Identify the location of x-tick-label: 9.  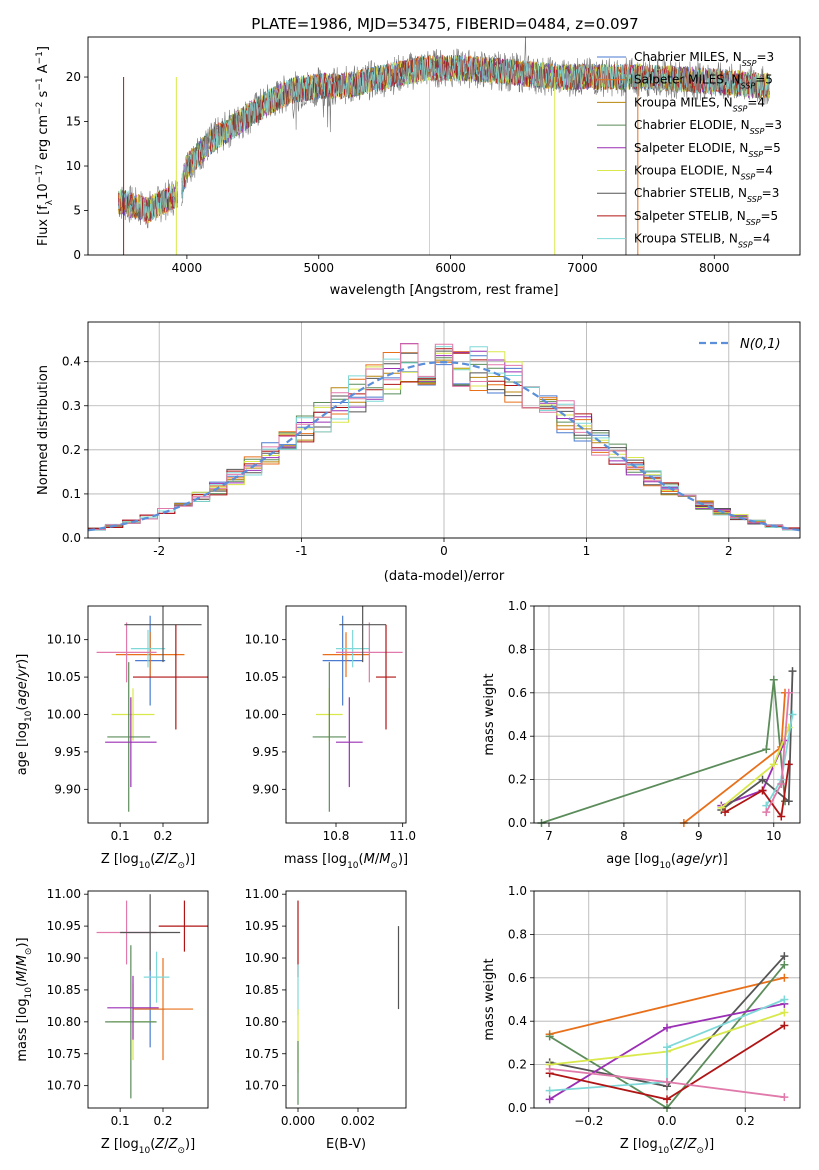
(699, 836).